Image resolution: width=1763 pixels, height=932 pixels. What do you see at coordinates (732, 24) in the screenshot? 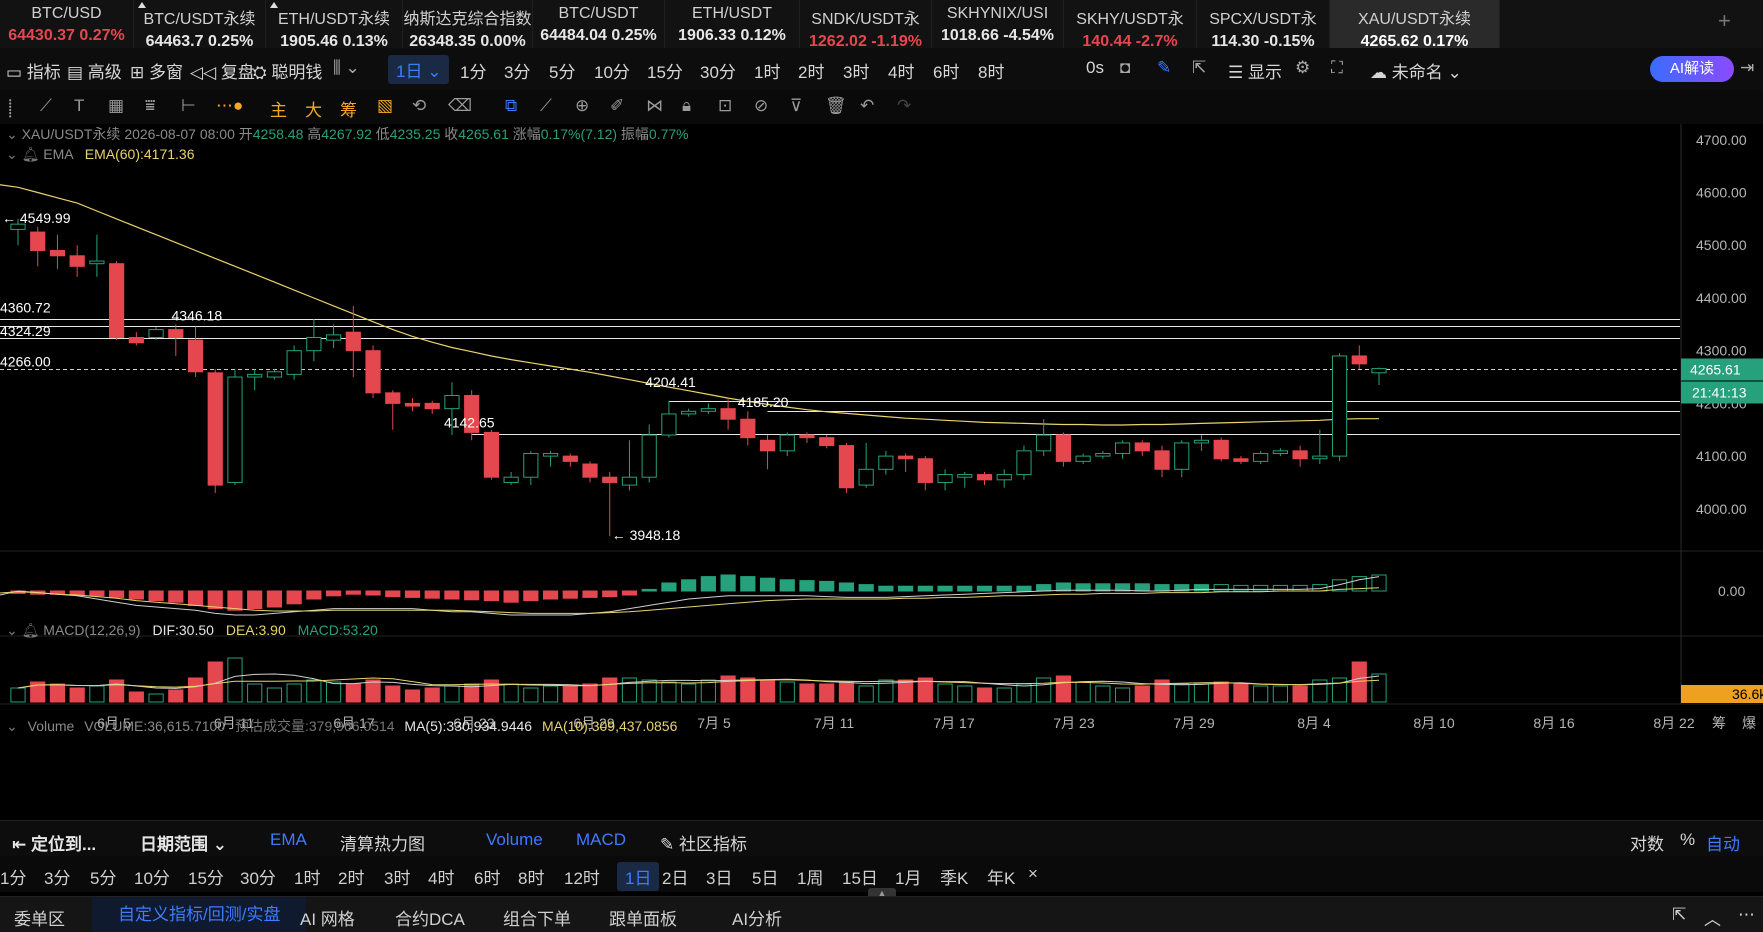
I see `ticker-tab: ETH/USDT 1906.33 0.12%` at bounding box center [732, 24].